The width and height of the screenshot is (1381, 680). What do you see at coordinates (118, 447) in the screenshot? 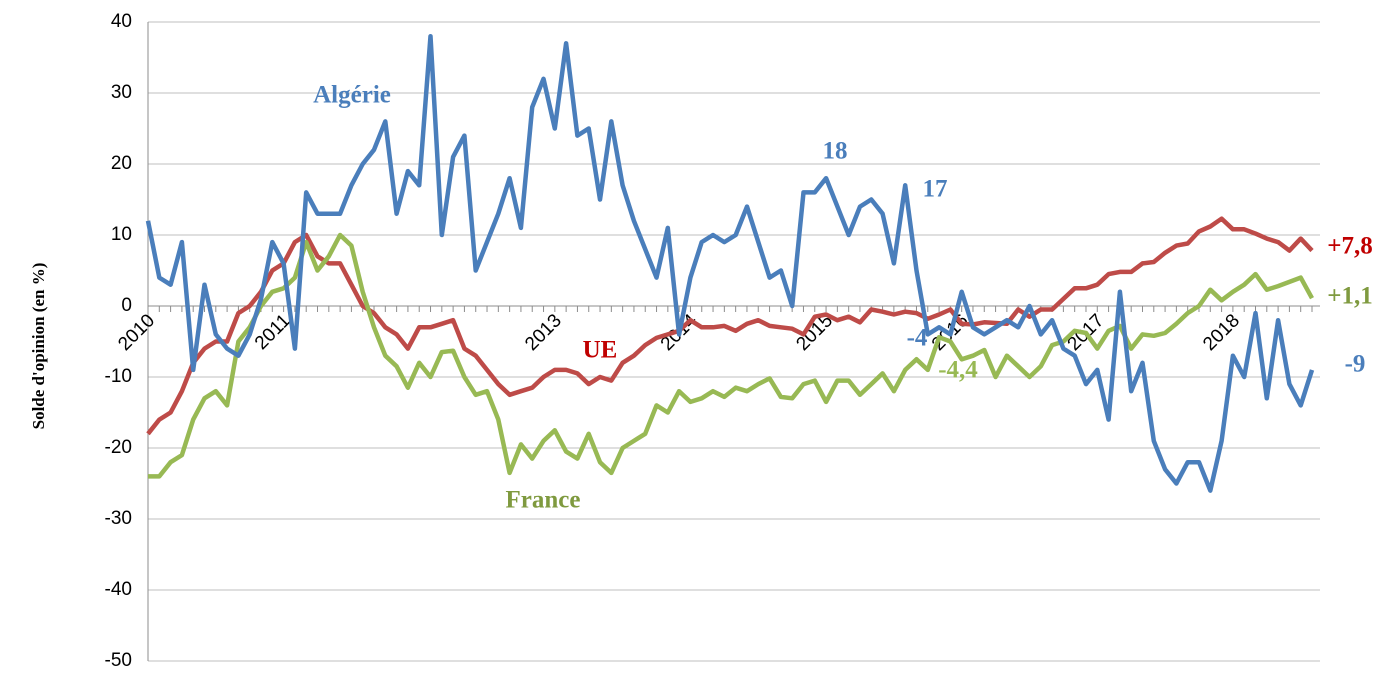
I see `y-tick-label: -20` at bounding box center [118, 447].